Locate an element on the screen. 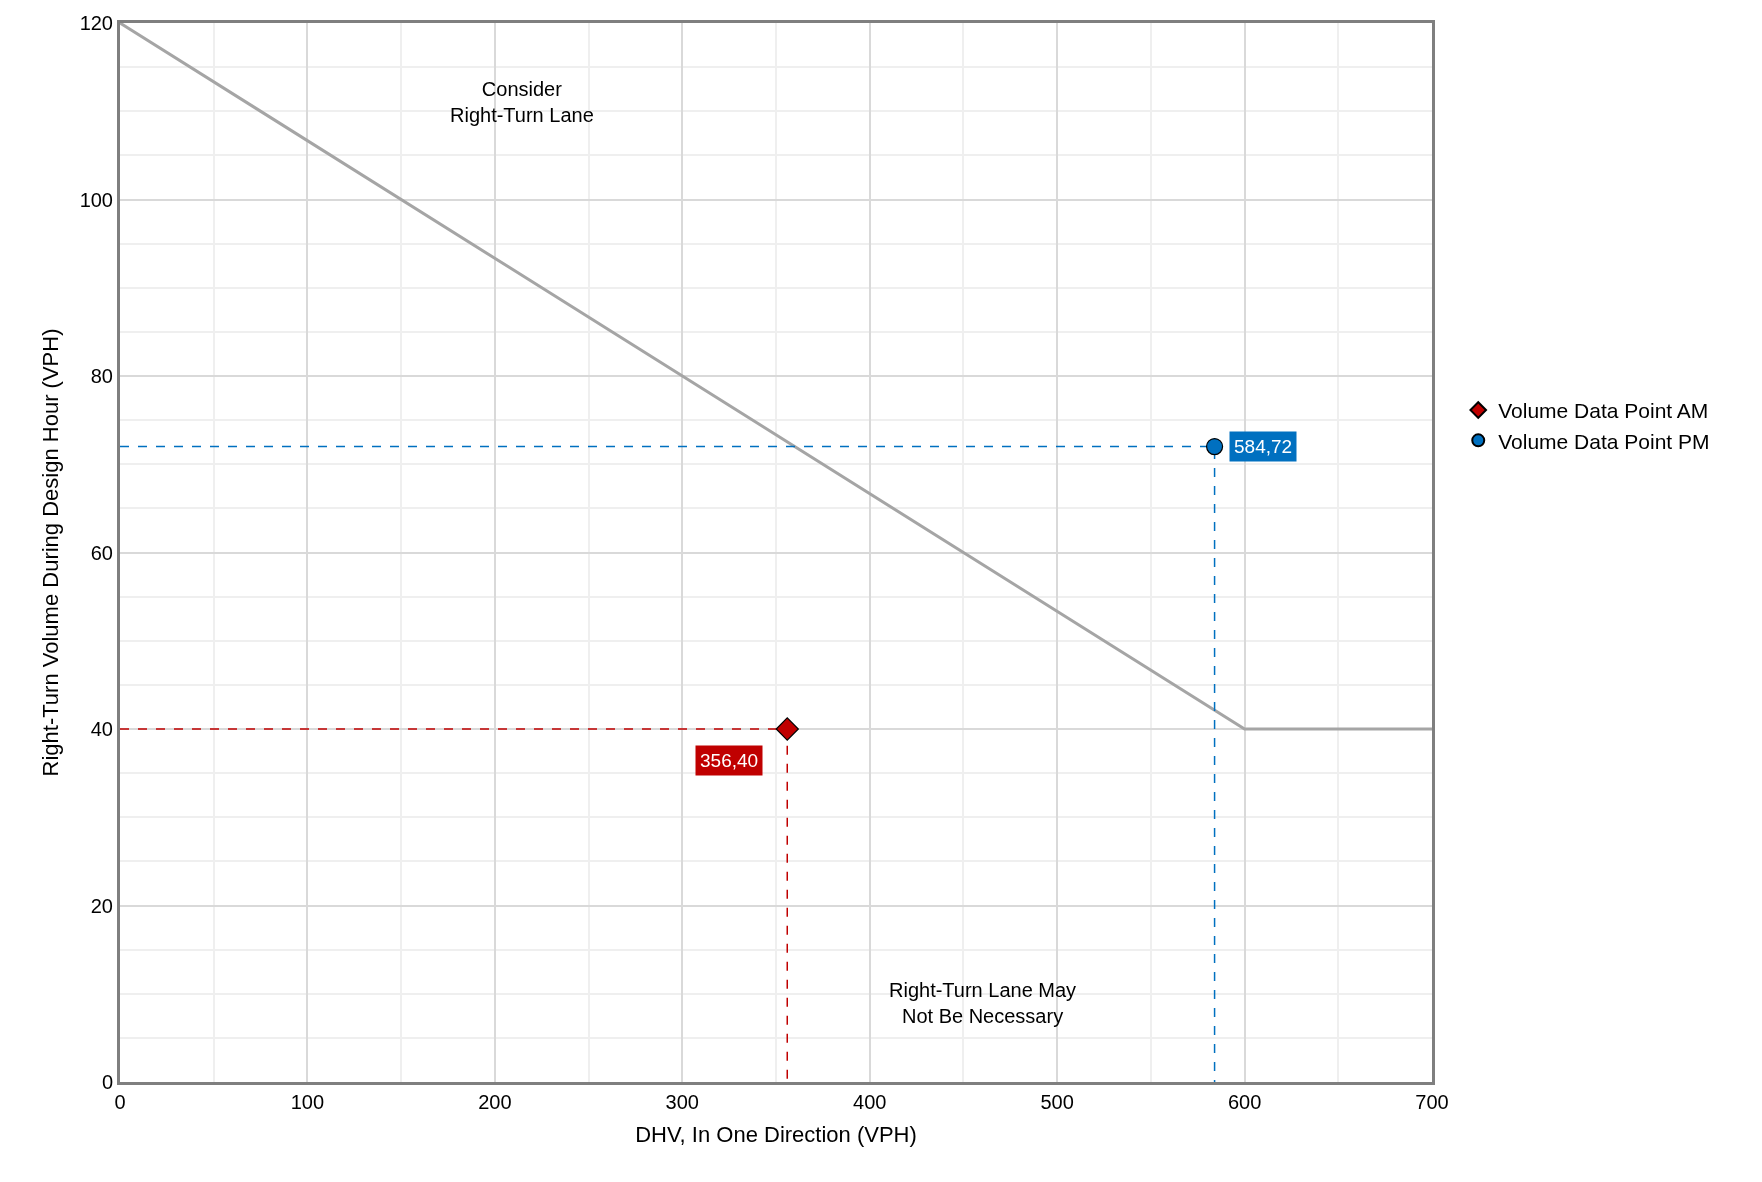 The width and height of the screenshot is (1762, 1182). annotation: Consider Right-Turn Lane is located at coordinates (522, 102).